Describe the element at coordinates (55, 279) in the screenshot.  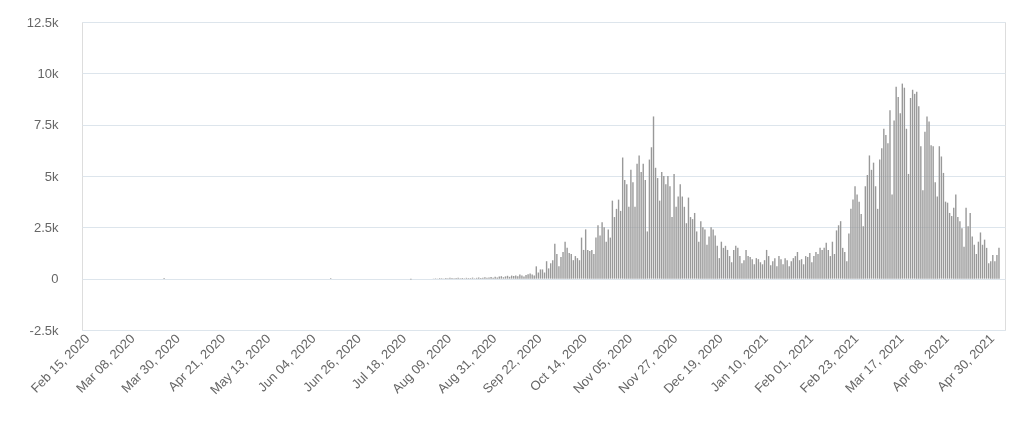
I see `y-tick-label: 0` at that location.